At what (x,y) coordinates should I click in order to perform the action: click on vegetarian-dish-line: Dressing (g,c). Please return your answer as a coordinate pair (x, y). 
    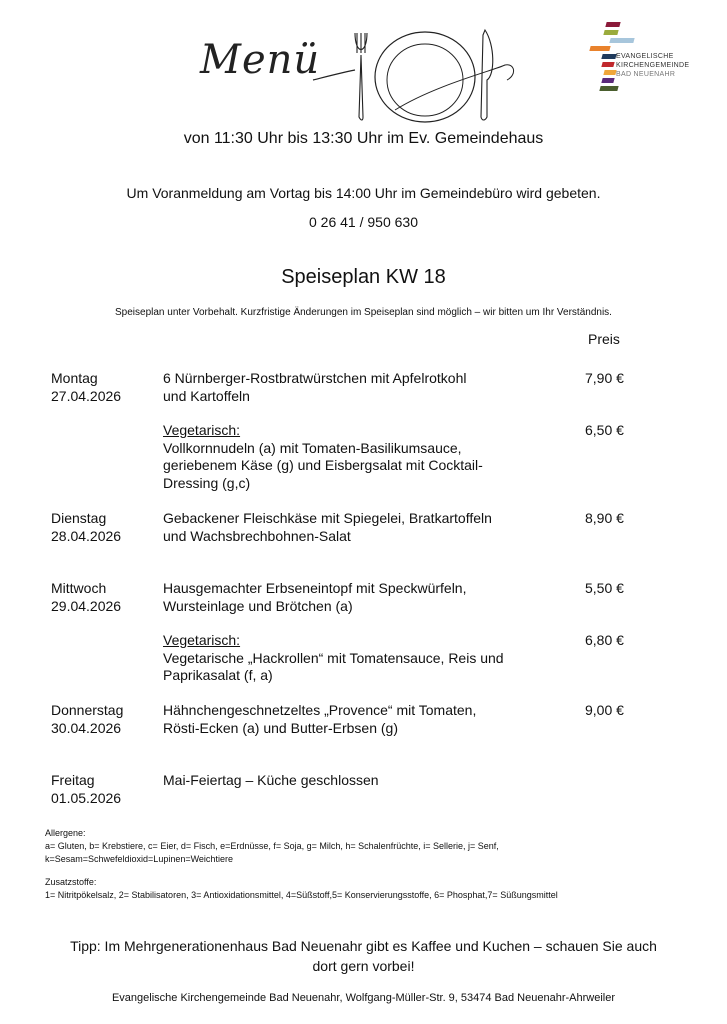
    Looking at the image, I should click on (207, 482).